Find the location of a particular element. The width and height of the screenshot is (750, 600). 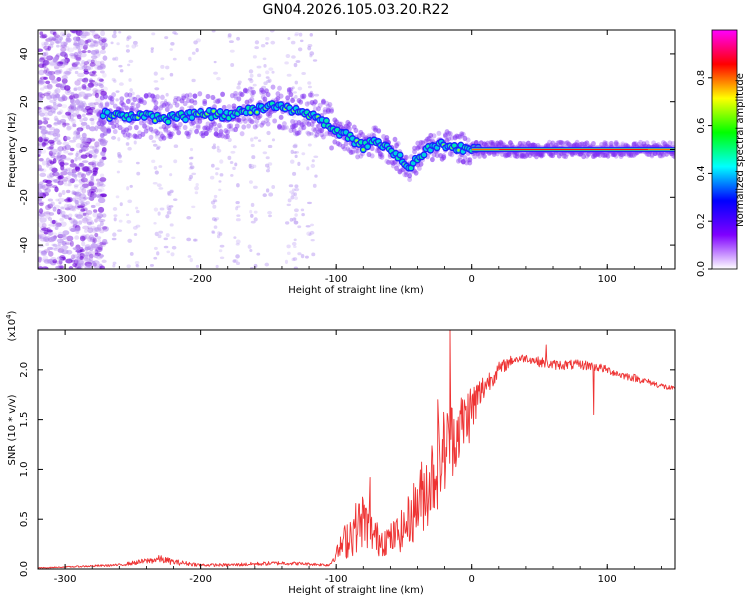

snr-x-tick-label: -100 is located at coordinates (336, 579).